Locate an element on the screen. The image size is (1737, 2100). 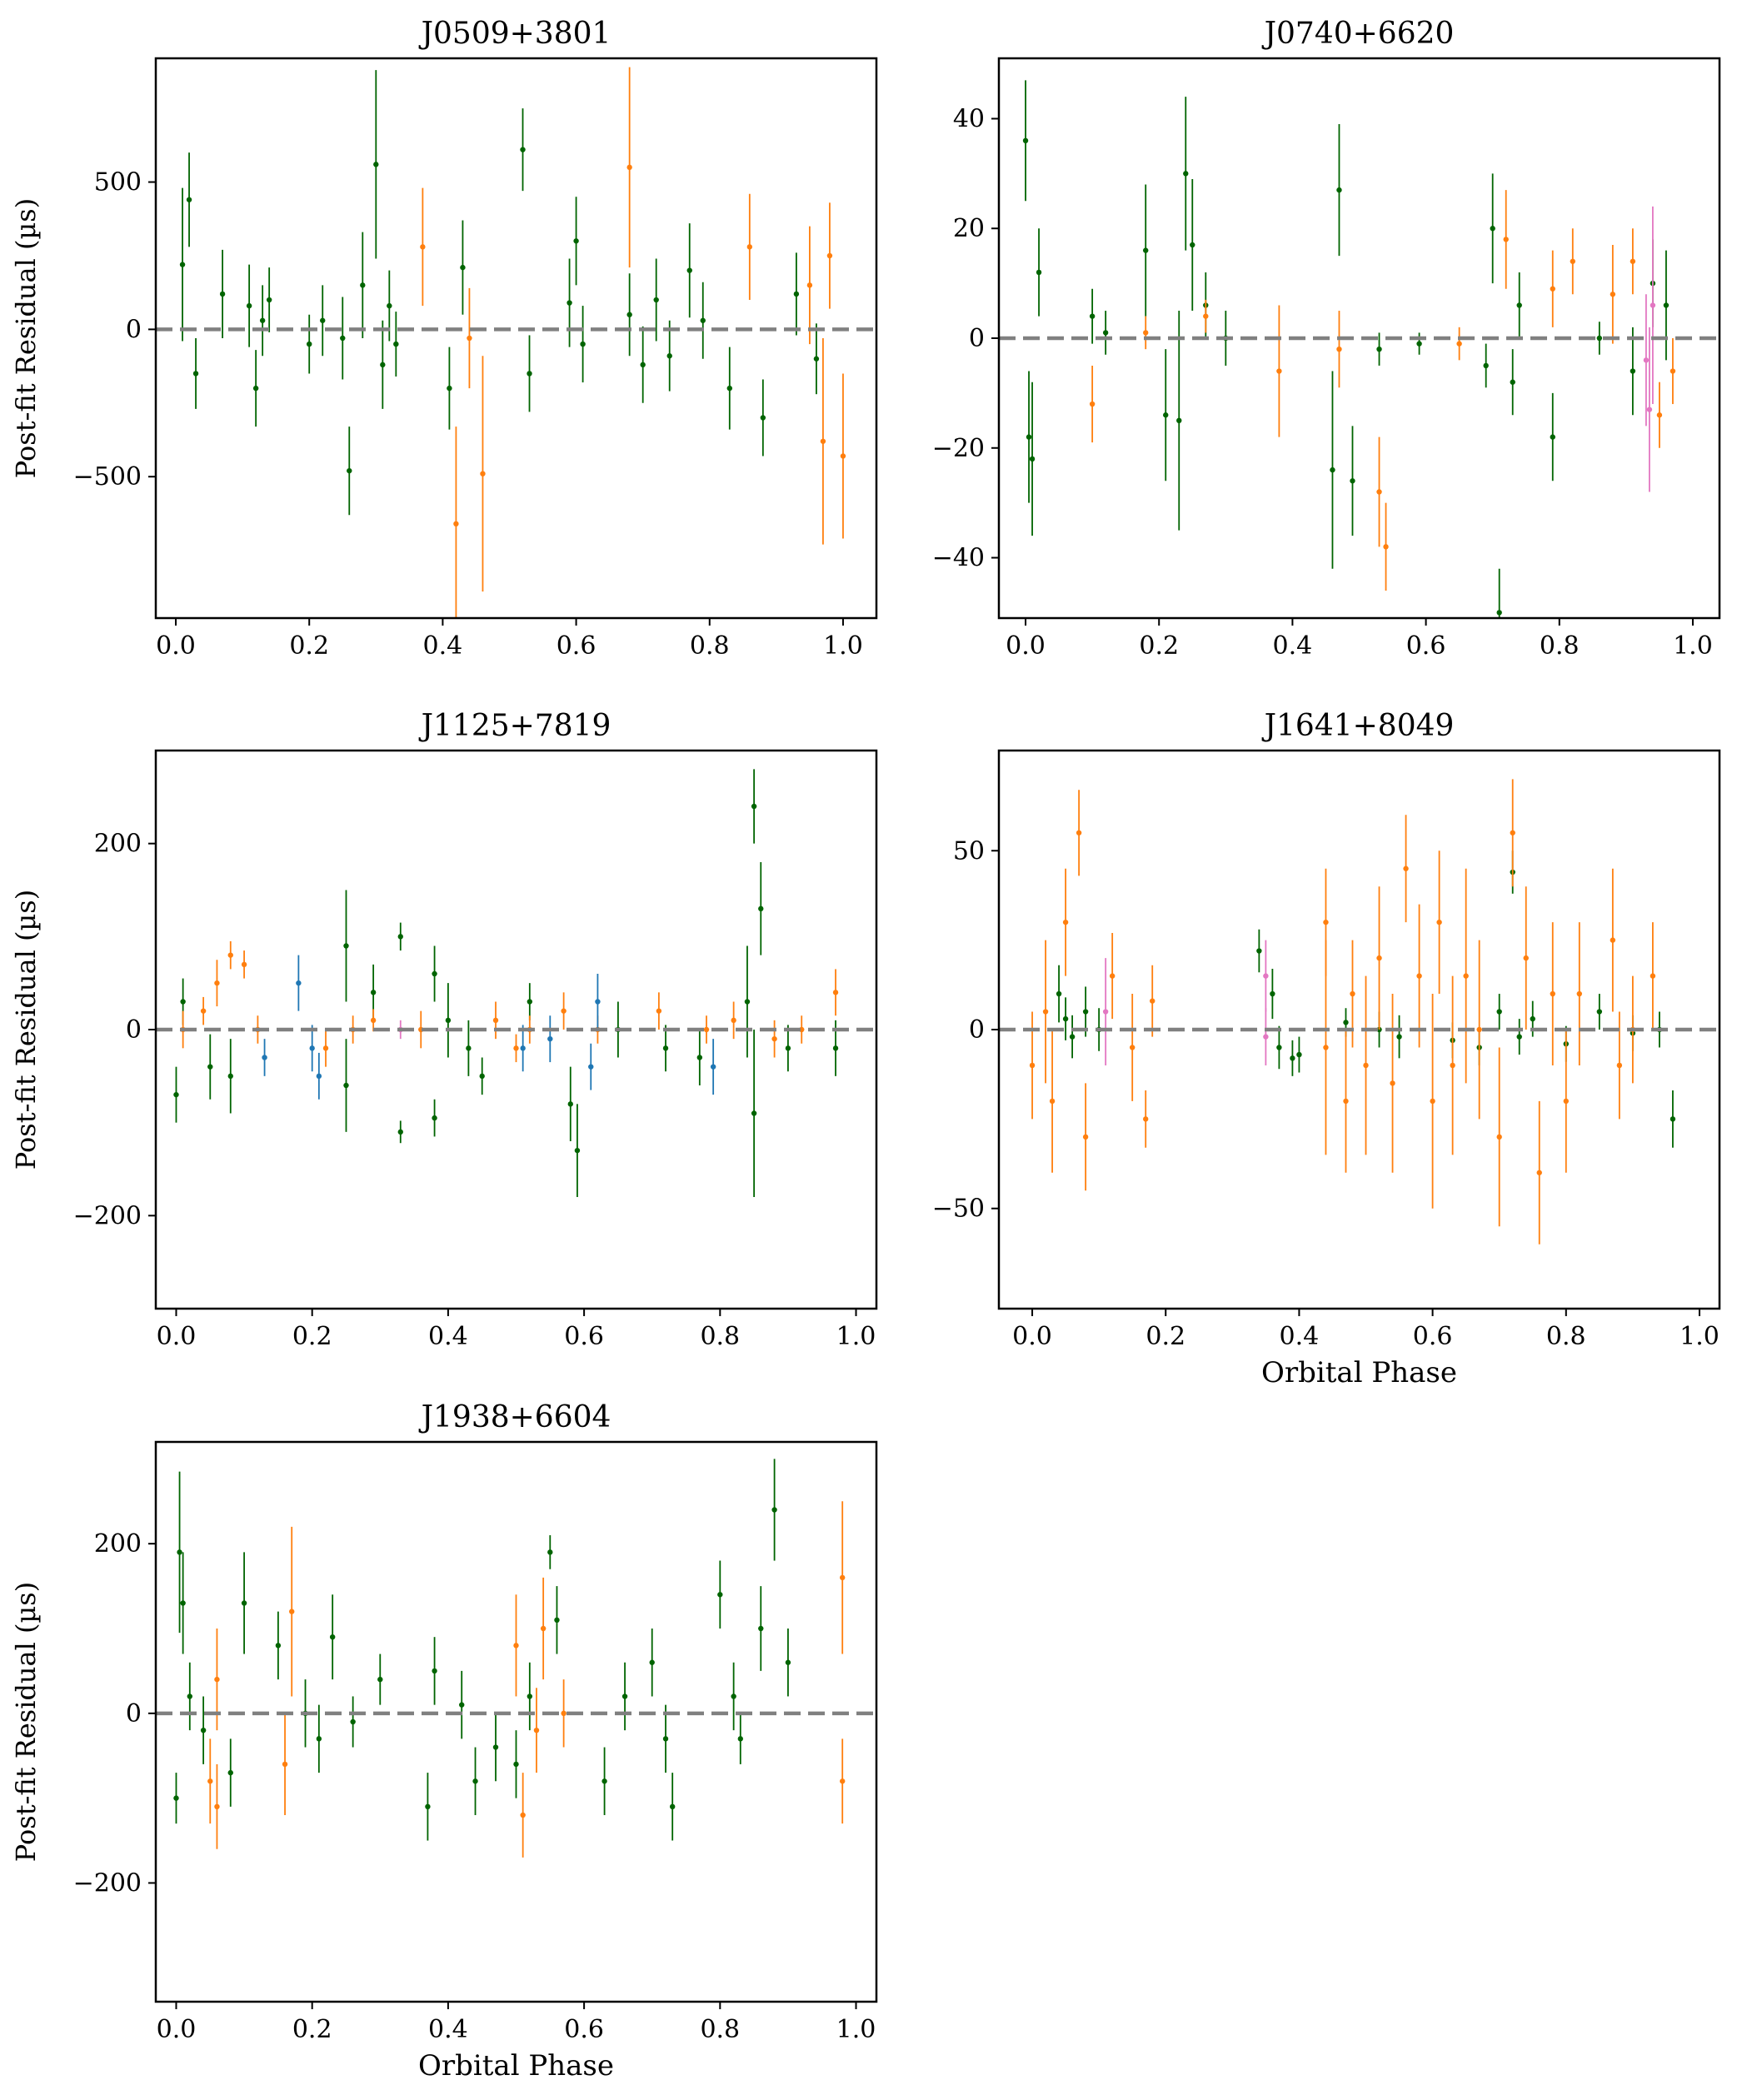
series-green is located at coordinates (499, 293).